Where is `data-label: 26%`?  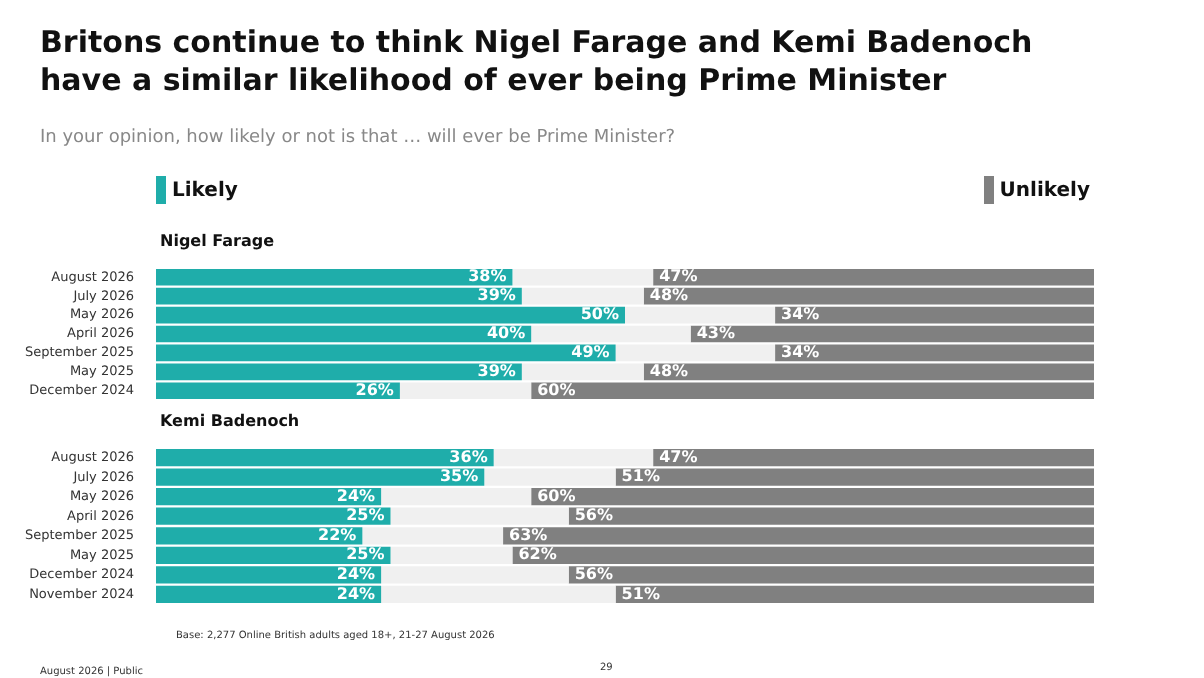
data-label: 26% is located at coordinates (374, 389).